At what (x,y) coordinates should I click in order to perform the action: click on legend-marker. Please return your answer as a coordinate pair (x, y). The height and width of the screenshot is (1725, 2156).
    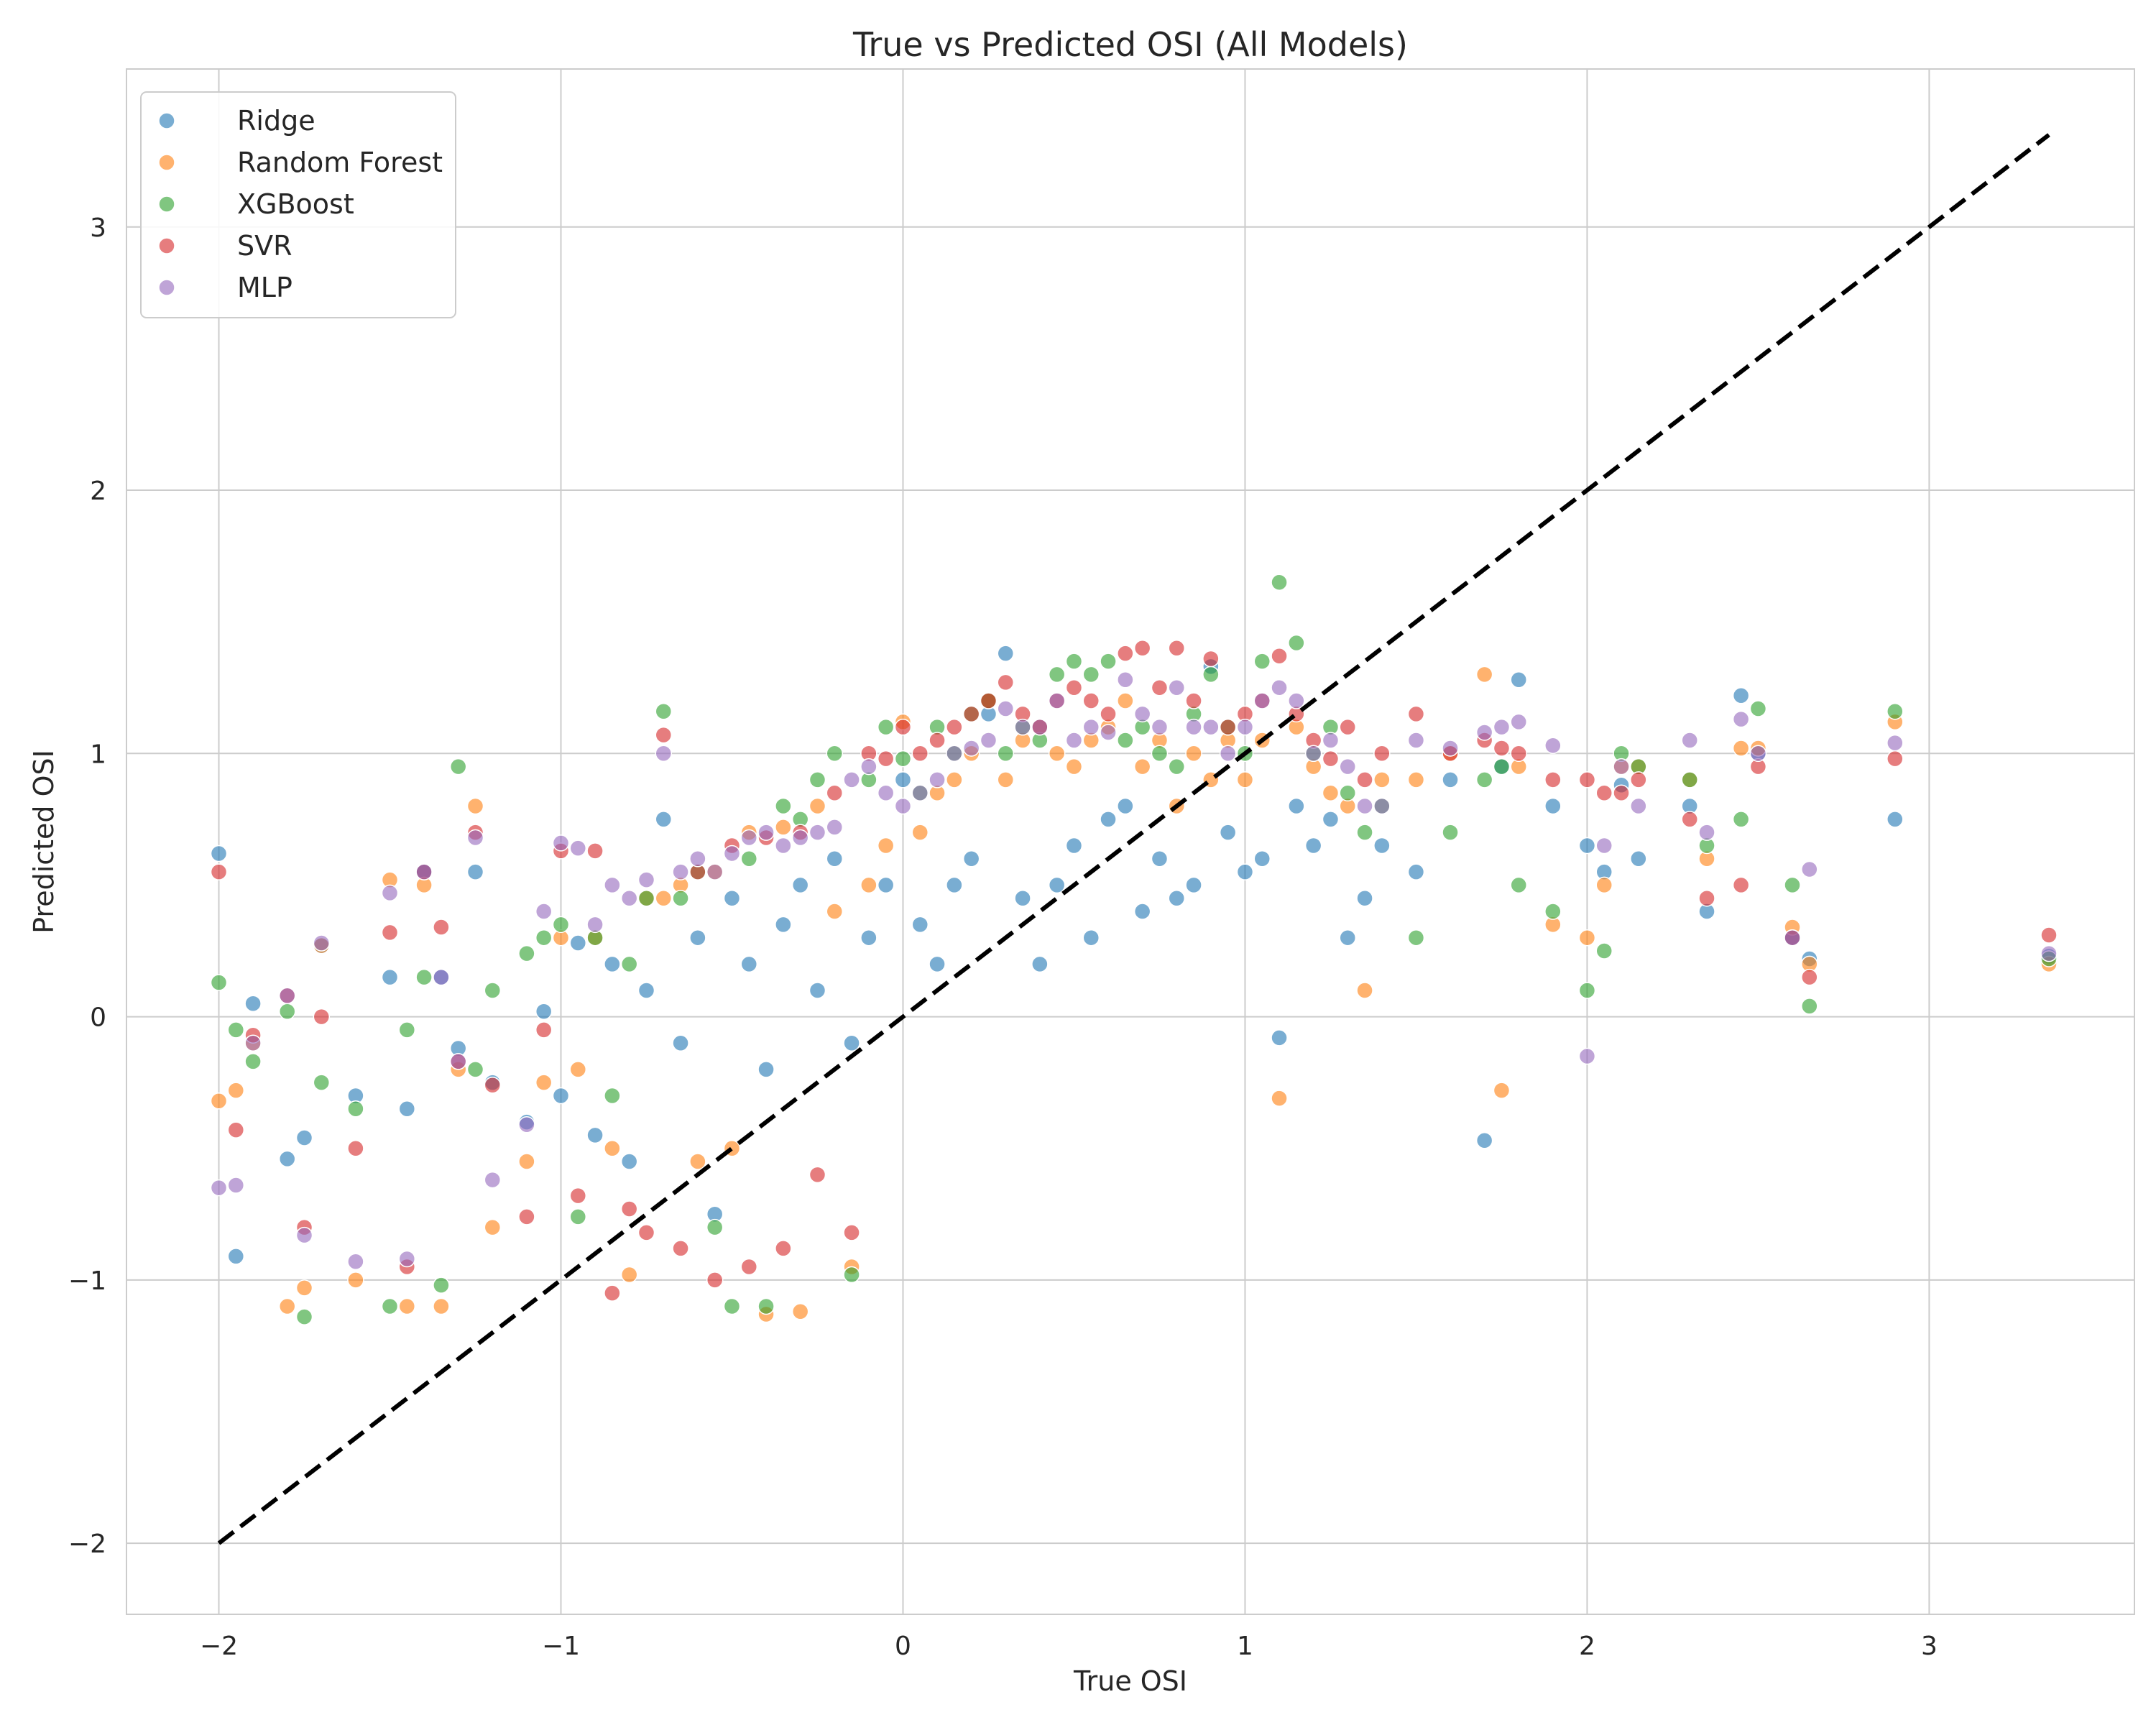
    Looking at the image, I should click on (167, 120).